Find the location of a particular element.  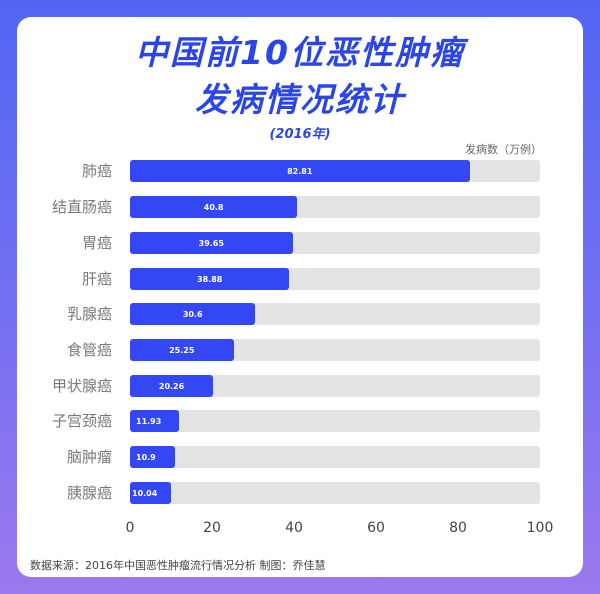

bar-row: 胃癌 39.65 is located at coordinates (300, 243).